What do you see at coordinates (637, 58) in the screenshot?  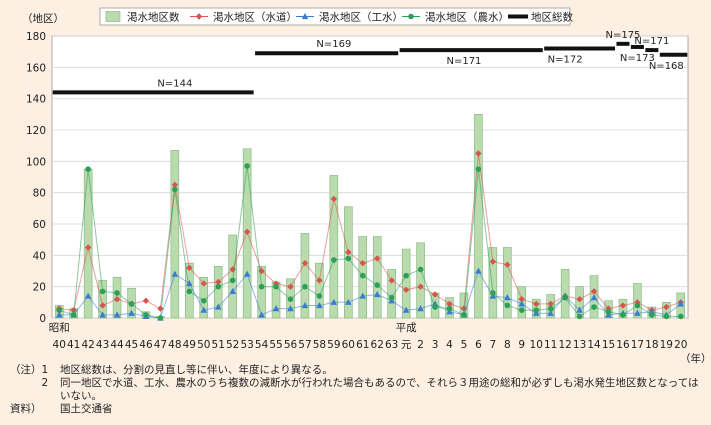 I see `annotation-label: N=173` at bounding box center [637, 58].